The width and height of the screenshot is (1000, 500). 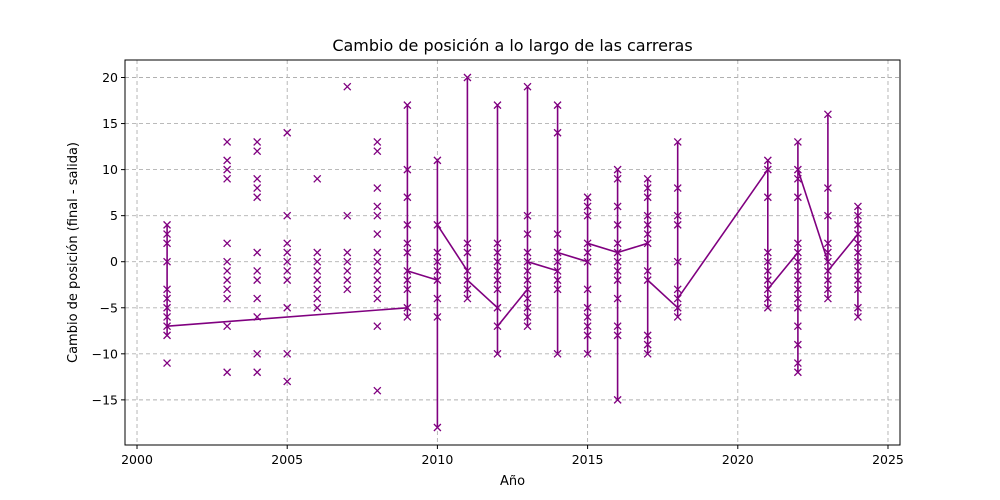 I want to click on x-axis-label: Año, so click(x=512, y=481).